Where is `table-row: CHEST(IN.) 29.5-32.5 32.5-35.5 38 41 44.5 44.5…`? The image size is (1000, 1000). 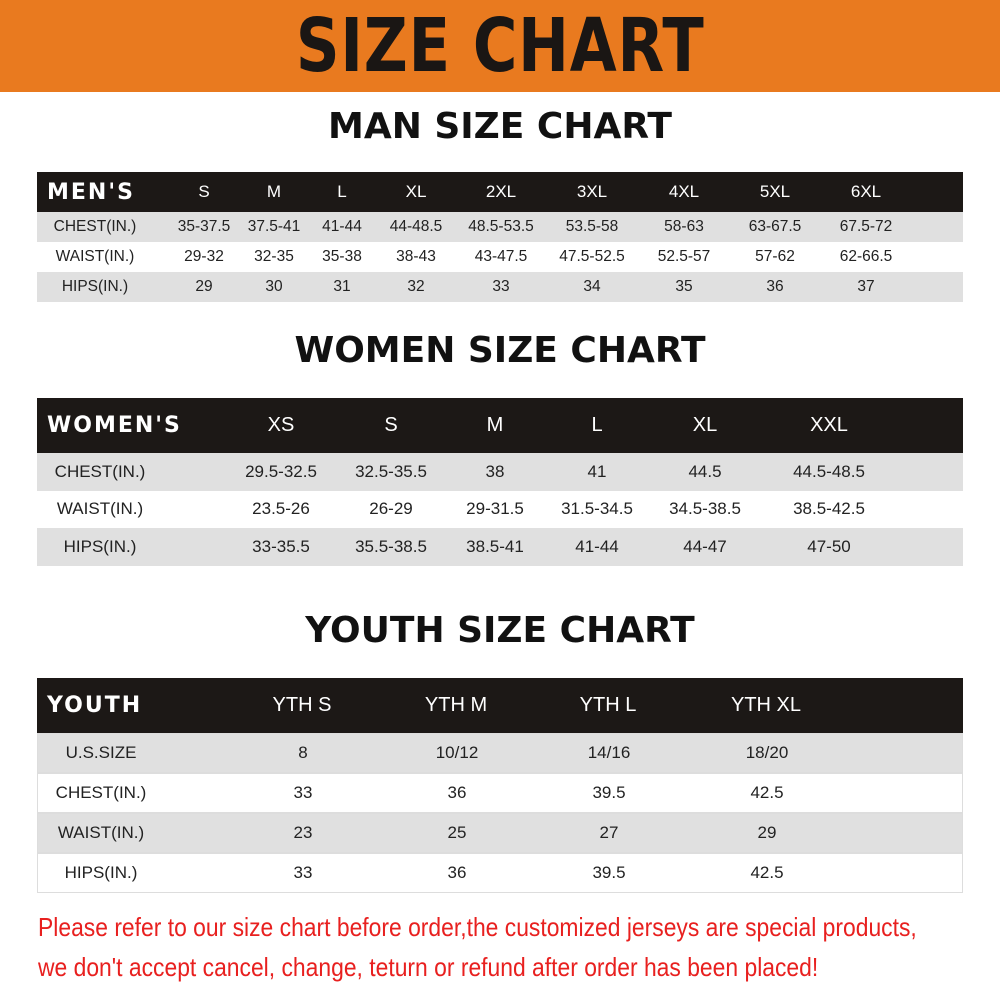
table-row: CHEST(IN.) 29.5-32.5 32.5-35.5 38 41 44.5 44.5… is located at coordinates (500, 472).